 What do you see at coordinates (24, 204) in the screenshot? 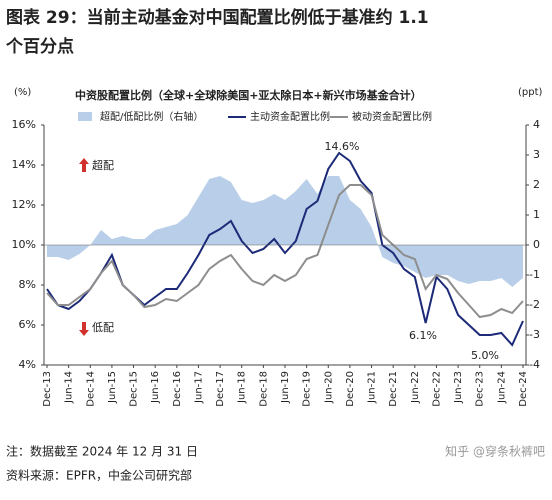
I see `y-tick-label: 12%` at bounding box center [24, 204].